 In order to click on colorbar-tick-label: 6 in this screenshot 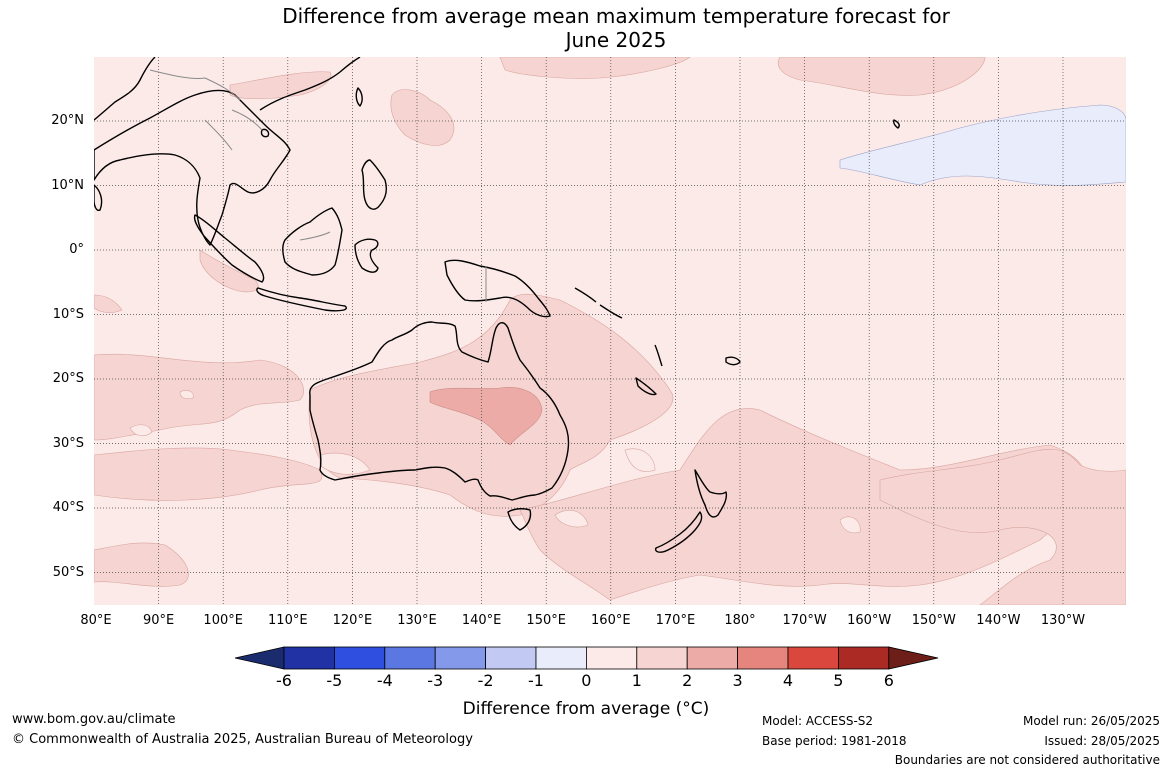, I will do `click(888, 680)`.